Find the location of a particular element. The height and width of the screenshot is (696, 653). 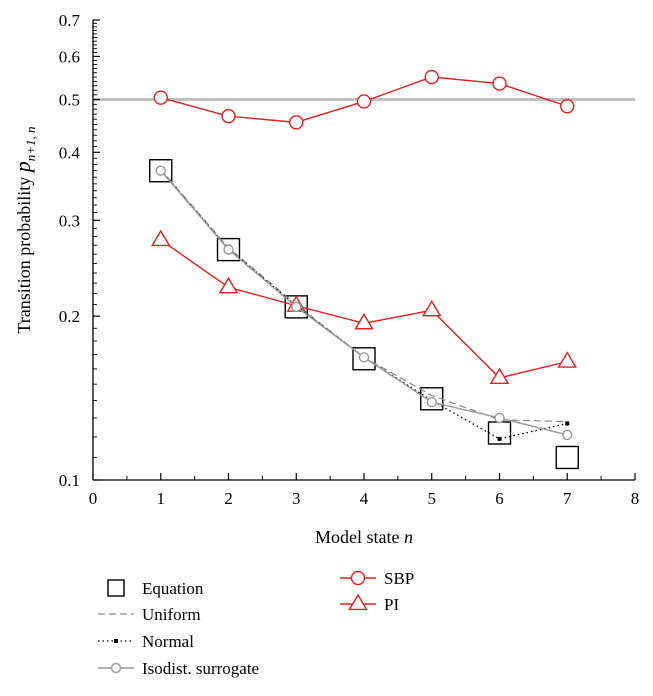

y-axis-title: Transition probability pn+1, n is located at coordinates (24, 229).